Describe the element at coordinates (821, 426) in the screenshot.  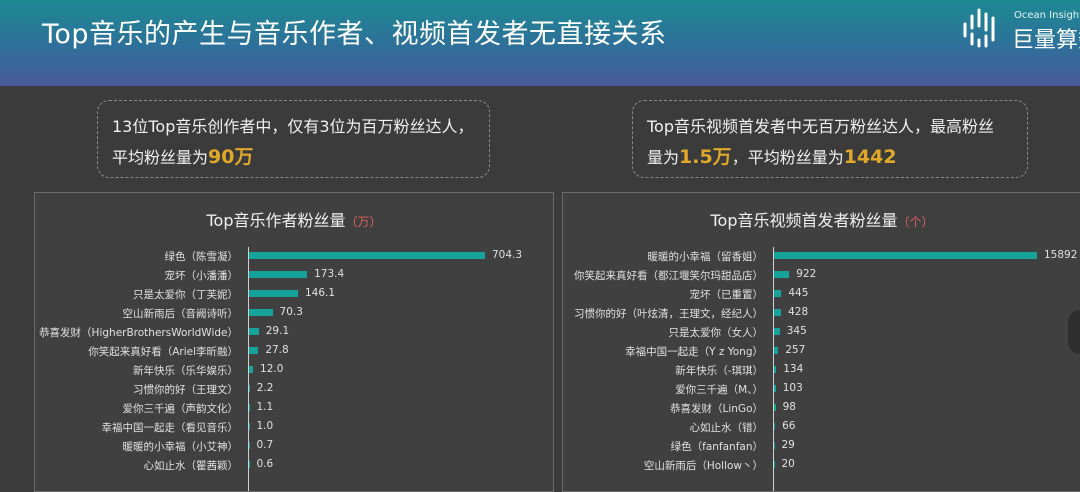
I see `bar-row: 心如止水（错） 66` at that location.